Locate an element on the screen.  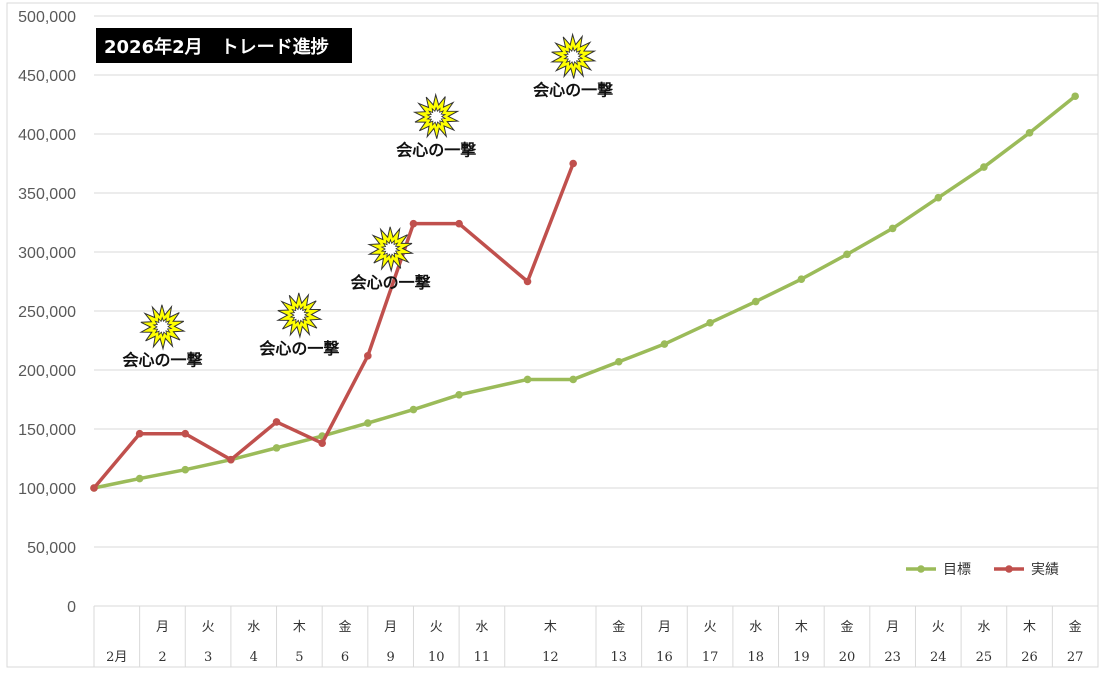
legend-label: 実績 is located at coordinates (1045, 570).